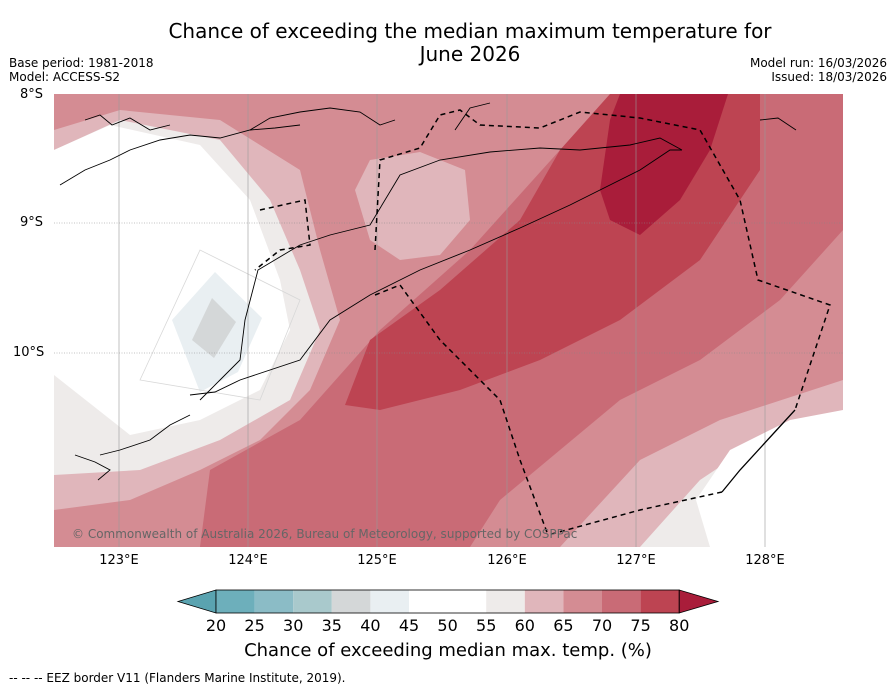  Describe the element at coordinates (254, 625) in the screenshot. I see `colorbar-tick-label: 25` at that location.